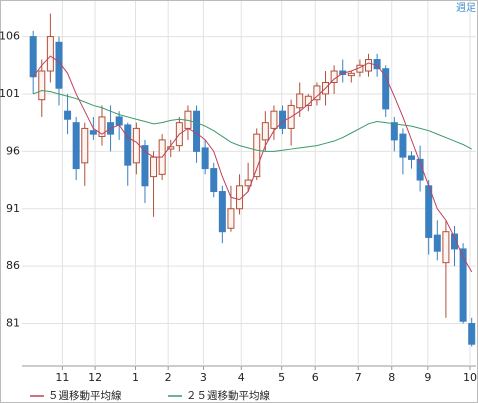 The width and height of the screenshot is (478, 403). What do you see at coordinates (228, 395) in the screenshot?
I see `legend-label: ２５週移動平均線` at bounding box center [228, 395].